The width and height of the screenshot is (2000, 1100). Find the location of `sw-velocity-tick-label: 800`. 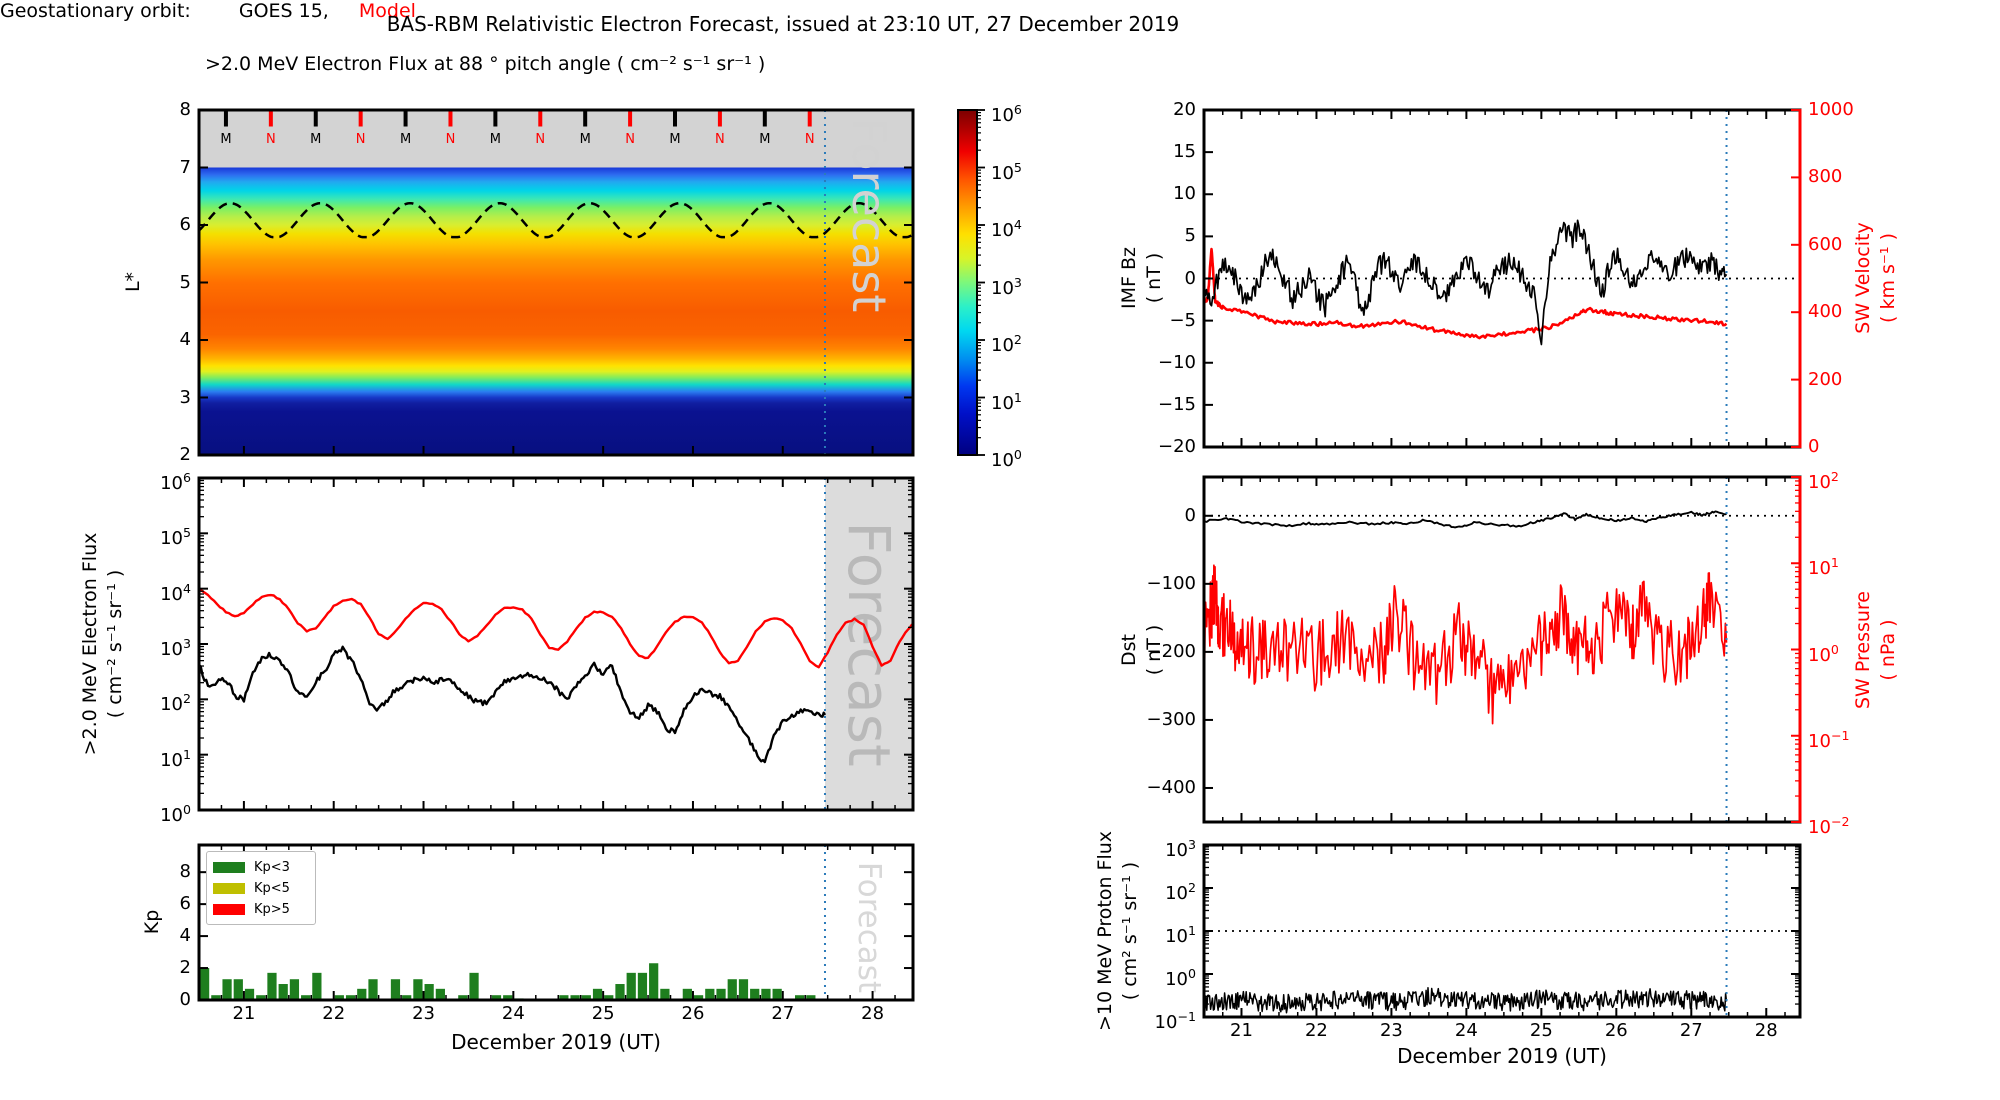

sw-velocity-tick-label: 800 is located at coordinates (1825, 177).